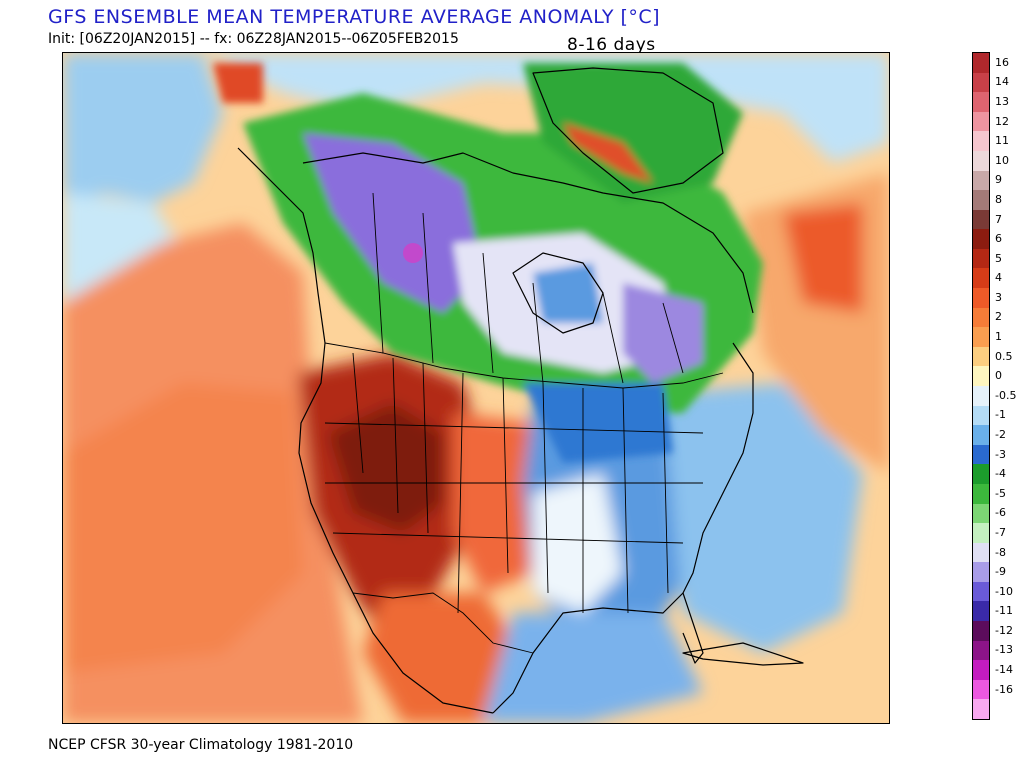  What do you see at coordinates (1002, 160) in the screenshot?
I see `color-scale-label: 10` at bounding box center [1002, 160].